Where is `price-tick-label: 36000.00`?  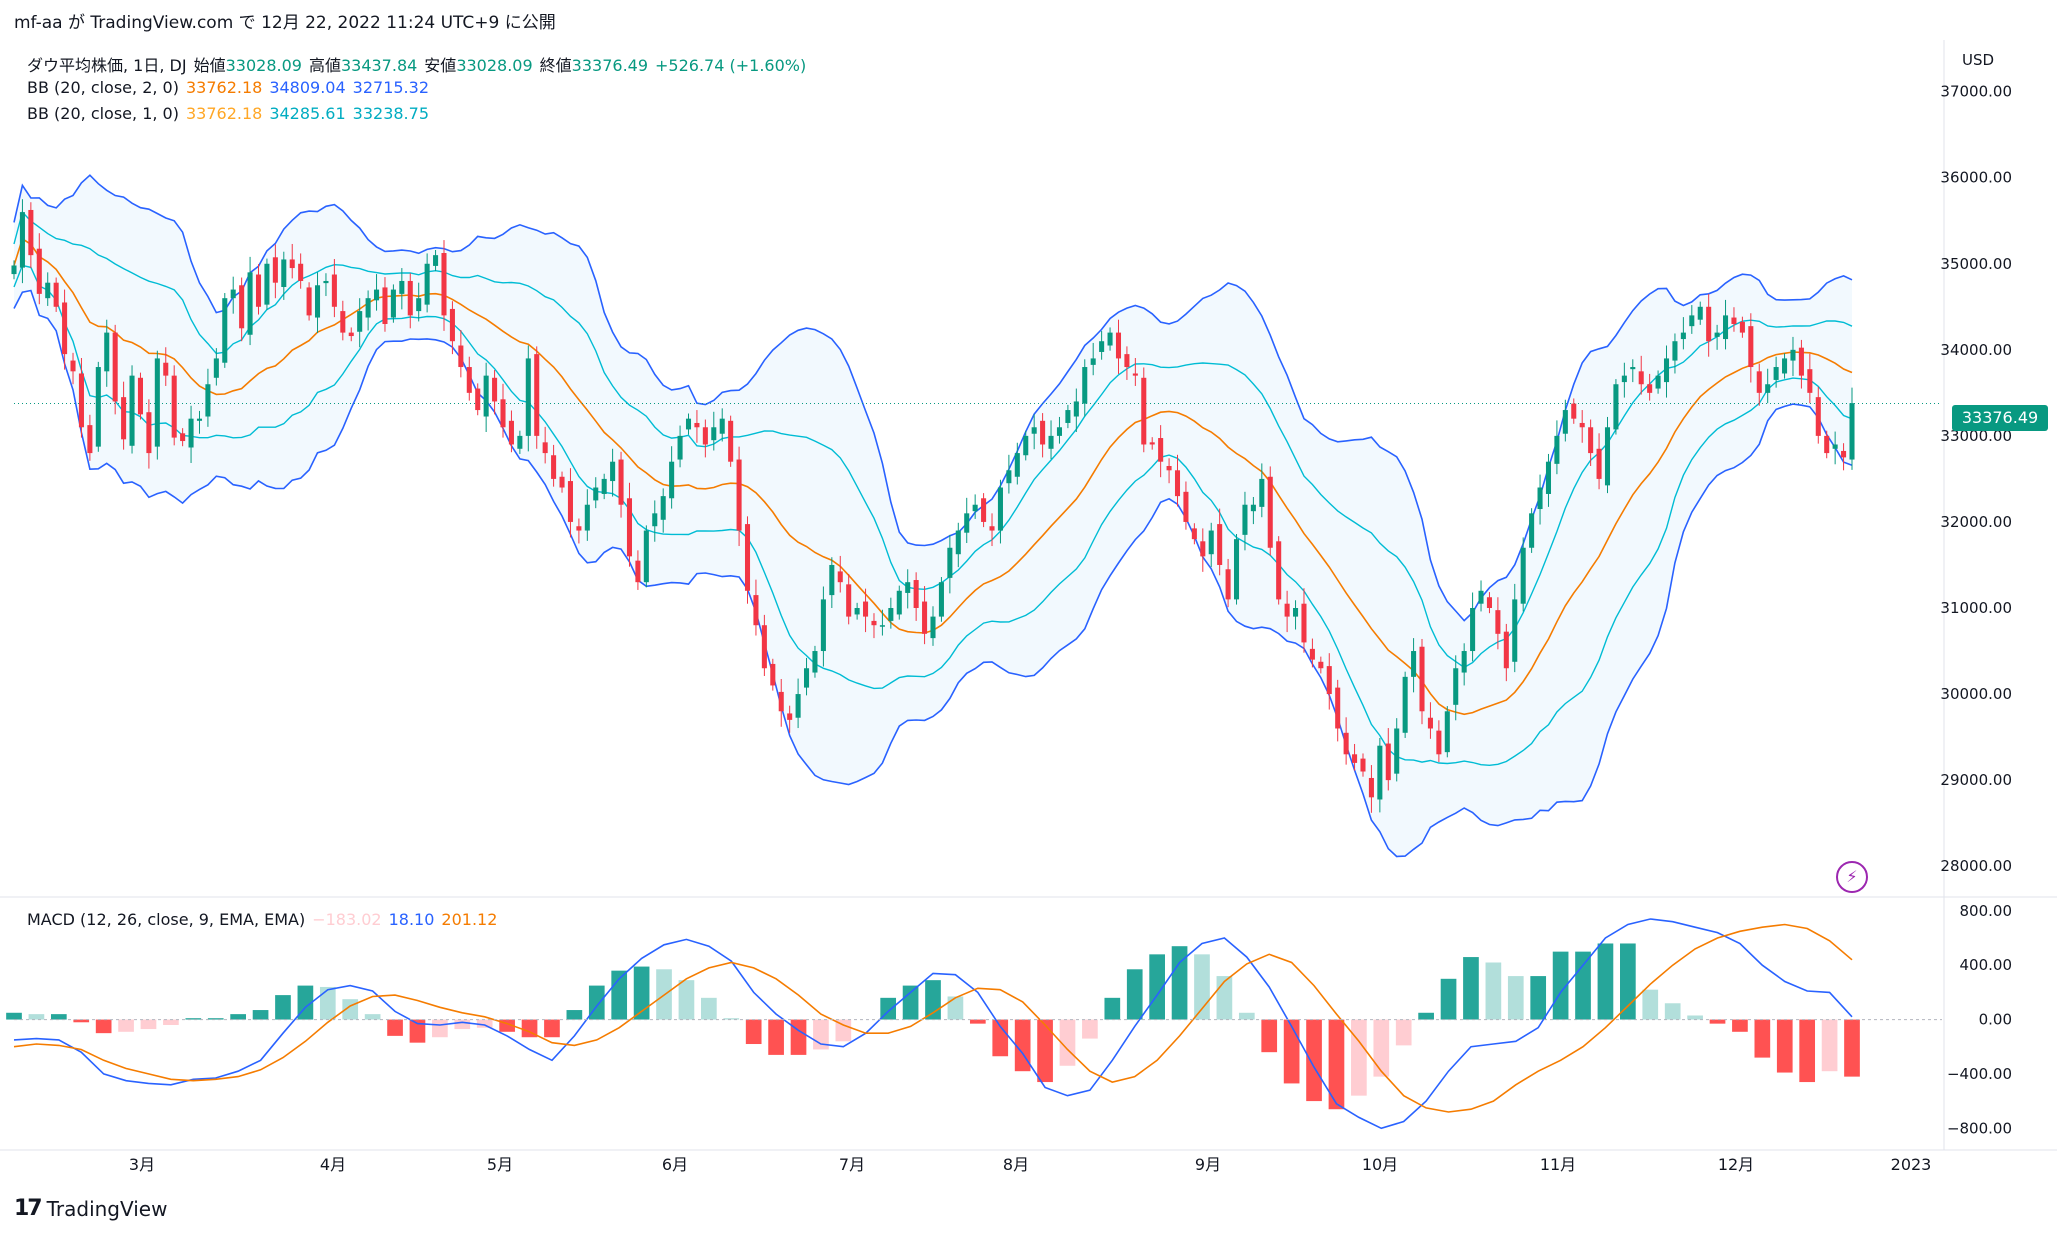
price-tick-label: 36000.00 is located at coordinates (1976, 178).